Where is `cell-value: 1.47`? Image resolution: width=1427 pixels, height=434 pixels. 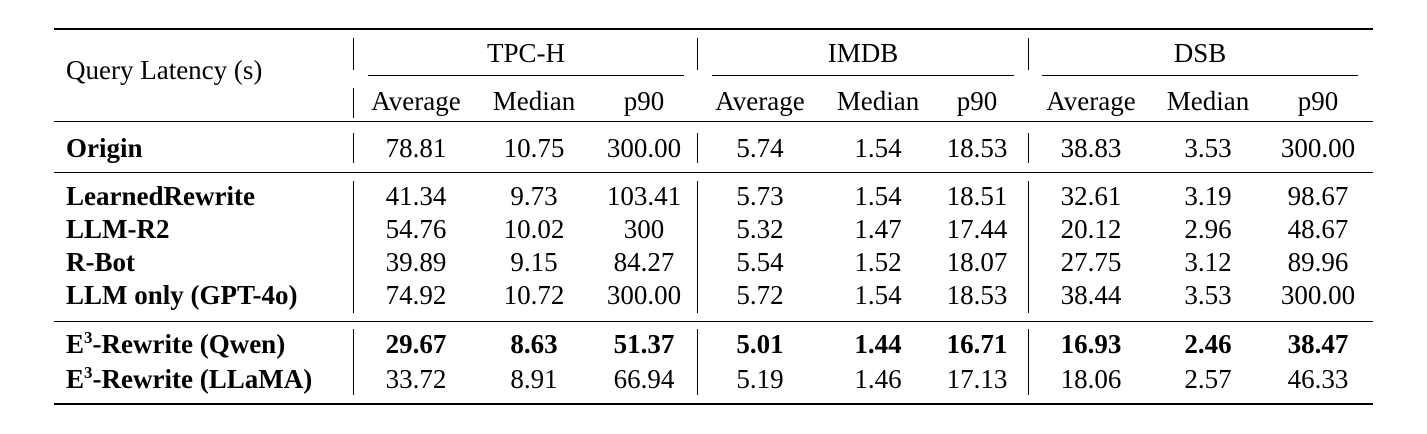 cell-value: 1.47 is located at coordinates (878, 229).